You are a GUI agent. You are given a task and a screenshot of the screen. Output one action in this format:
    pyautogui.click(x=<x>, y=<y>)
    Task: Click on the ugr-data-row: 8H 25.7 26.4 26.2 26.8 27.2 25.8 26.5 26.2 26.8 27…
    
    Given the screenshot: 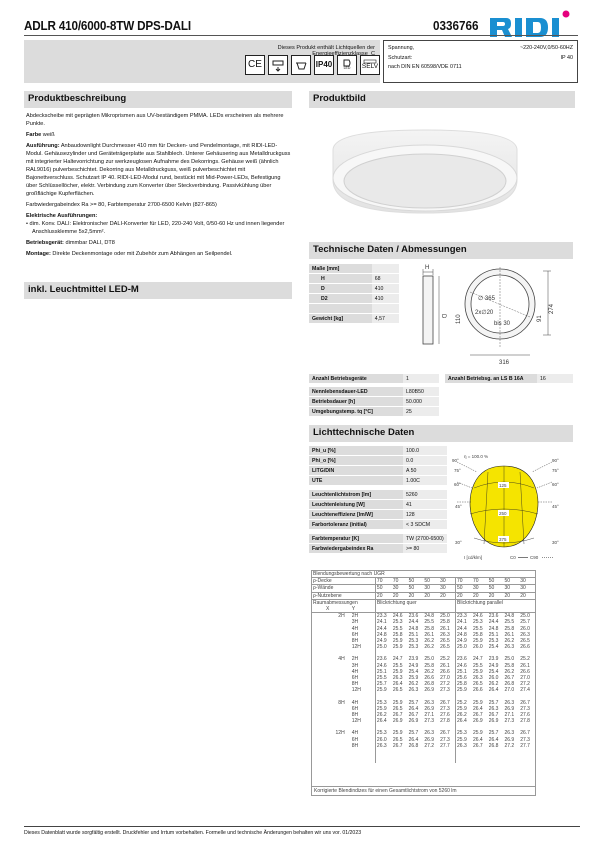 What is the action you would take?
    pyautogui.click(x=423, y=684)
    